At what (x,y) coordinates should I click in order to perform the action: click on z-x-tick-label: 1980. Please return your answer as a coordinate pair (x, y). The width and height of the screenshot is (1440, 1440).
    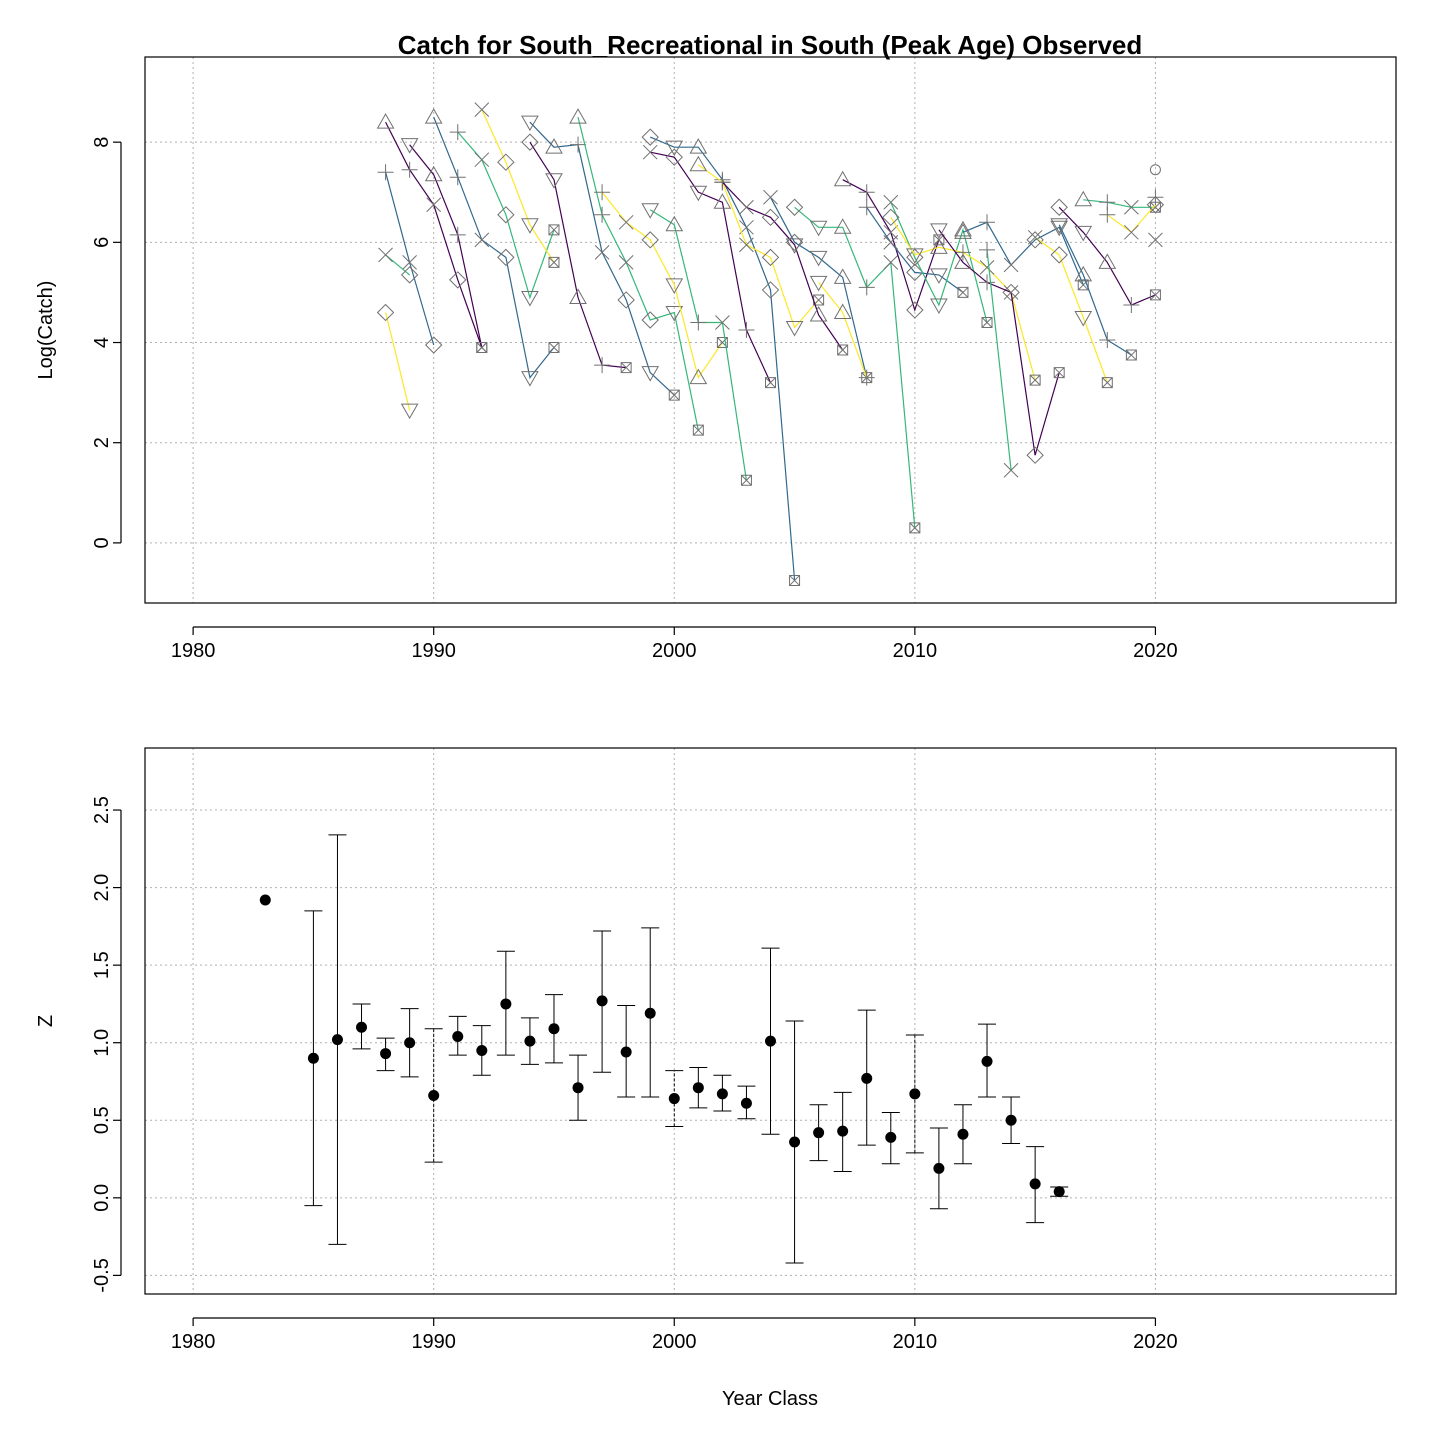
    Looking at the image, I should click on (193, 1342).